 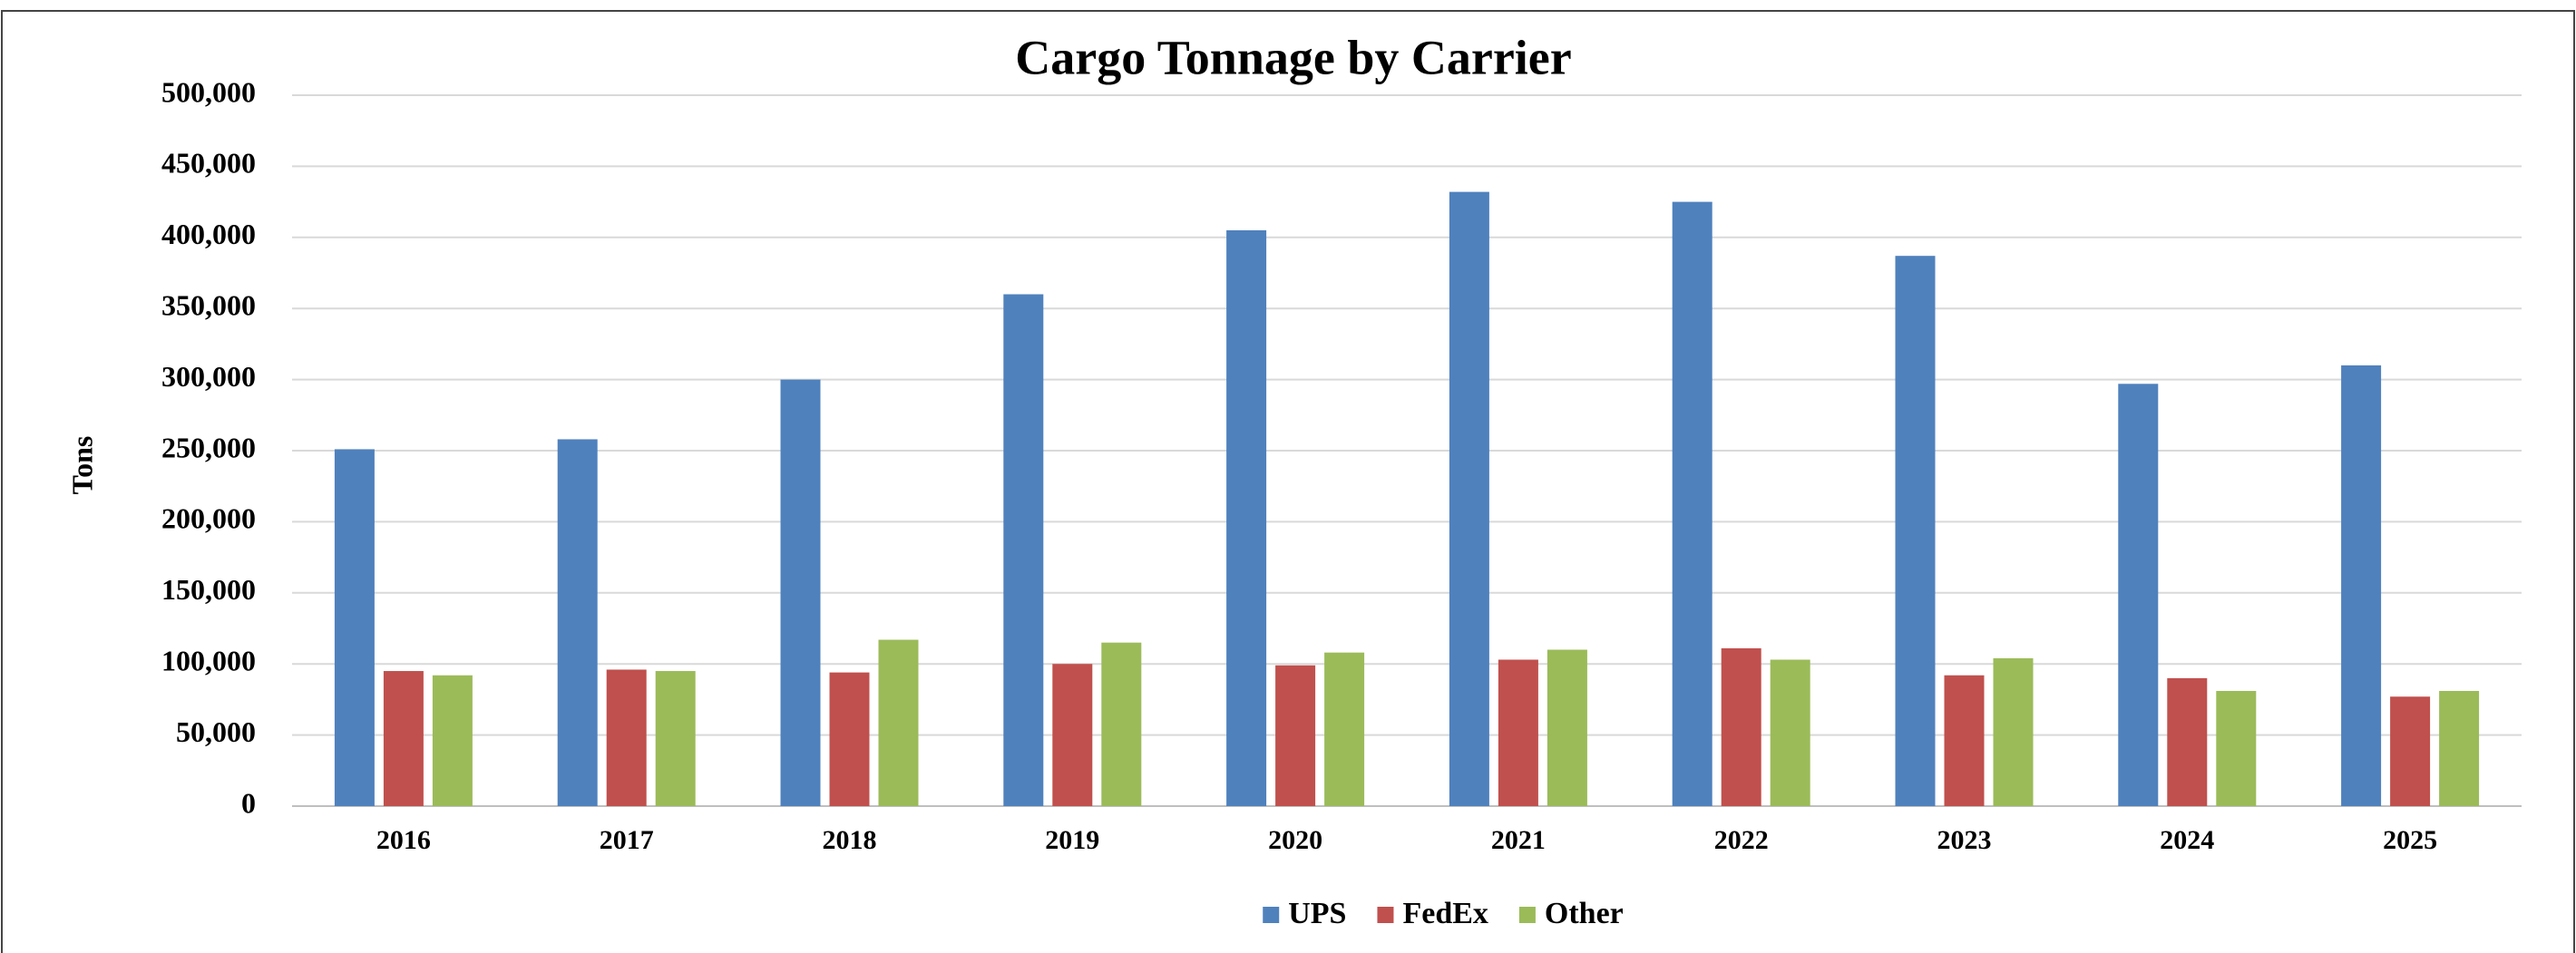 What do you see at coordinates (208, 164) in the screenshot?
I see `y-tick-label: 450,000` at bounding box center [208, 164].